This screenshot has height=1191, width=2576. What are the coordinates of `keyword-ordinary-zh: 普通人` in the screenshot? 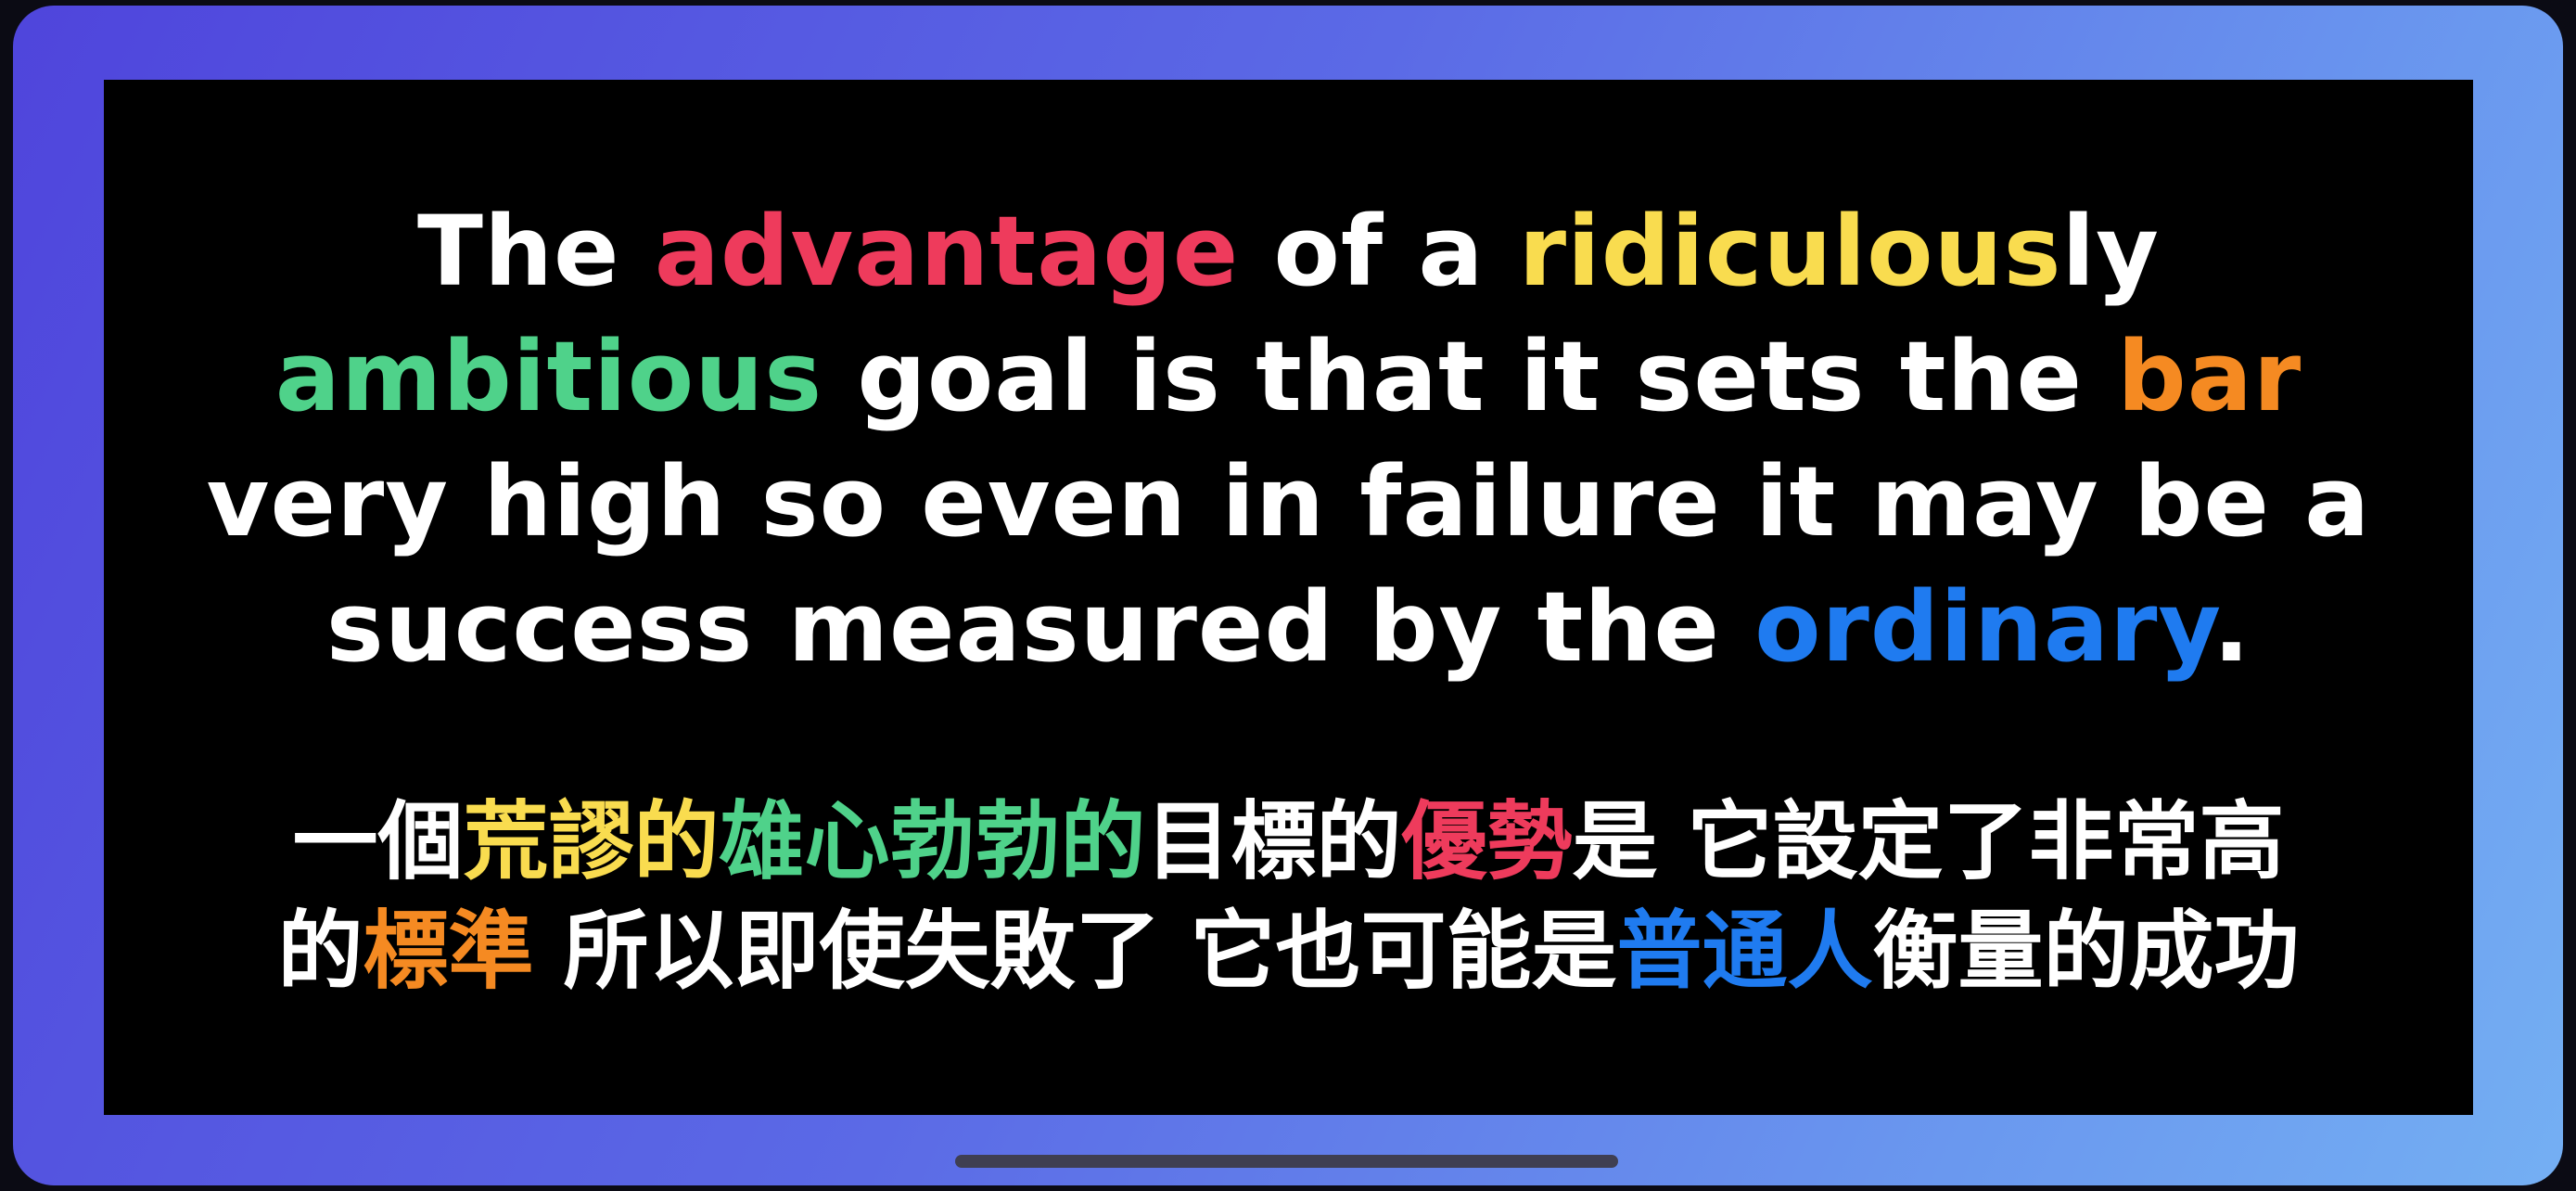 It's located at (1745, 951).